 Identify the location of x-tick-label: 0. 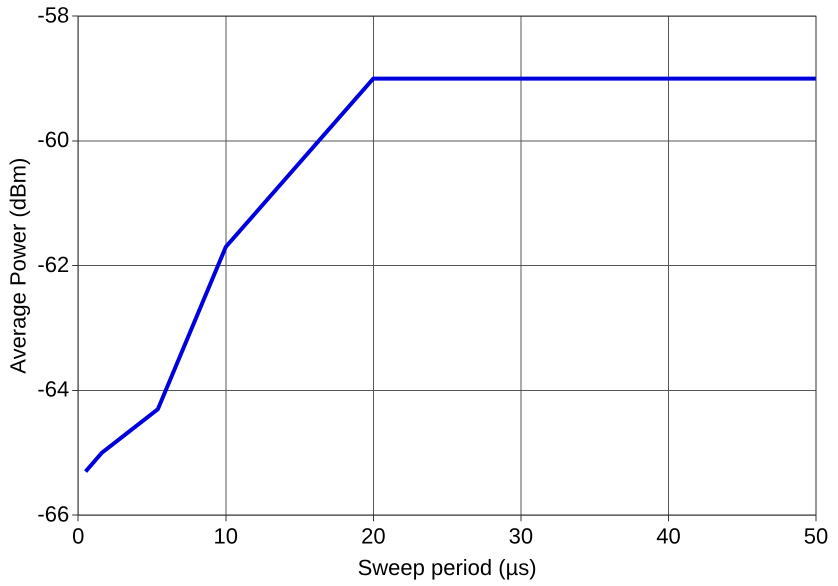
(78, 535).